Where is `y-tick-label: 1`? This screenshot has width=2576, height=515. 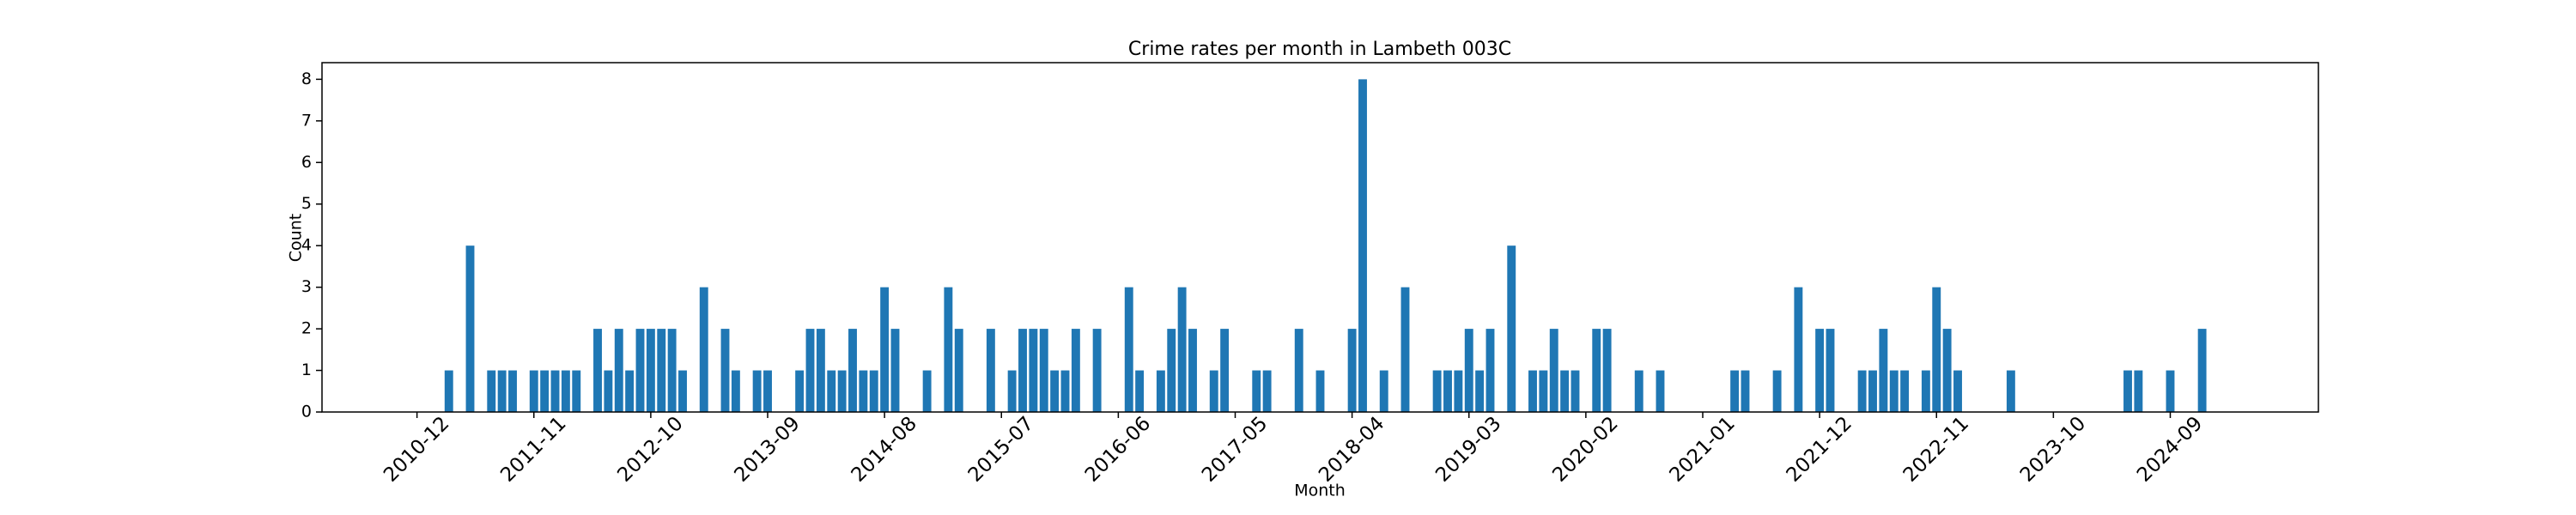 y-tick-label: 1 is located at coordinates (306, 369).